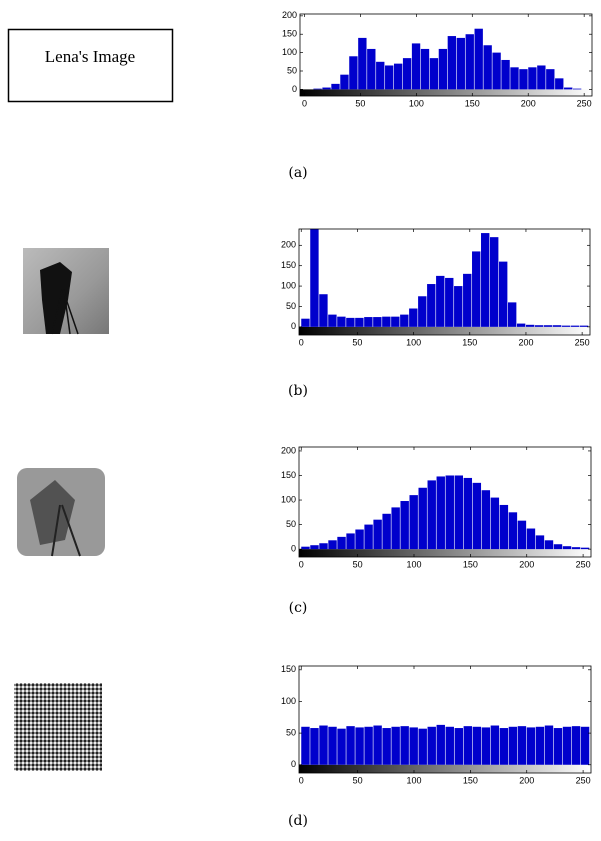  What do you see at coordinates (358, 780) in the screenshot?
I see `x-tick-label: 50` at bounding box center [358, 780].